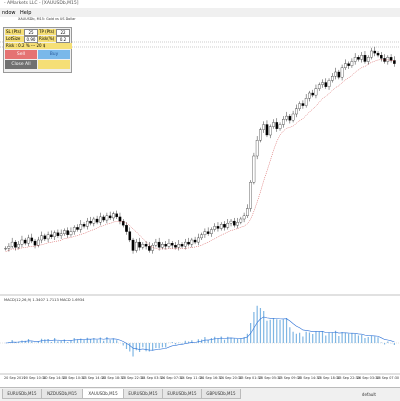 The height and width of the screenshot is (401, 400). I want to click on window-title: - AMarkets LLC - [XAUUSDb,M15], so click(41, 3).